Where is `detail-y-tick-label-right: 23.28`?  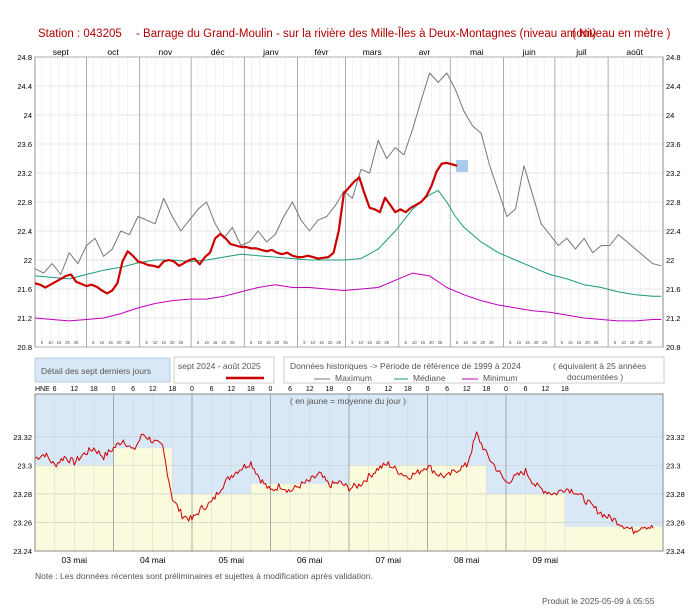
detail-y-tick-label-right: 23.28 is located at coordinates (675, 494).